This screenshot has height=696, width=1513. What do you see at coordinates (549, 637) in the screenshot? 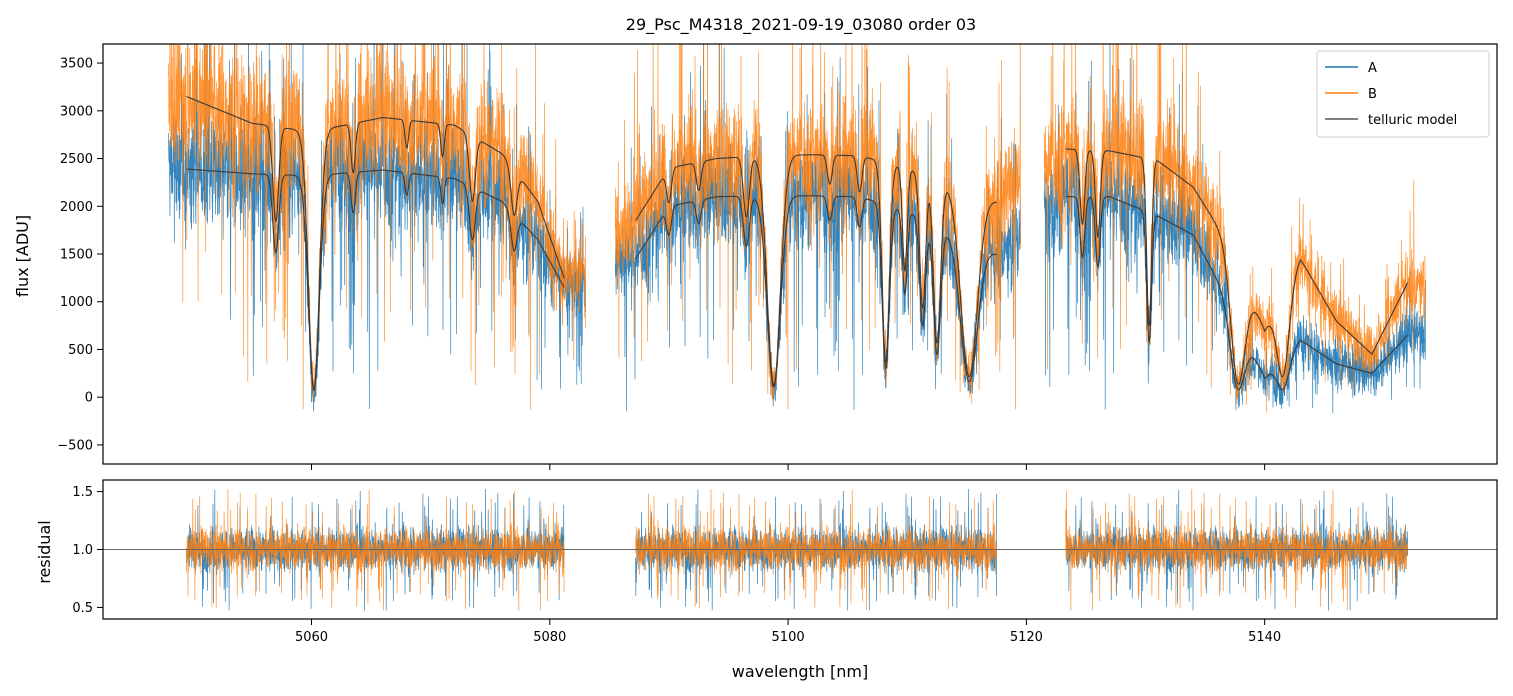
I see `residual-x-tick-label: 5080` at bounding box center [549, 637].